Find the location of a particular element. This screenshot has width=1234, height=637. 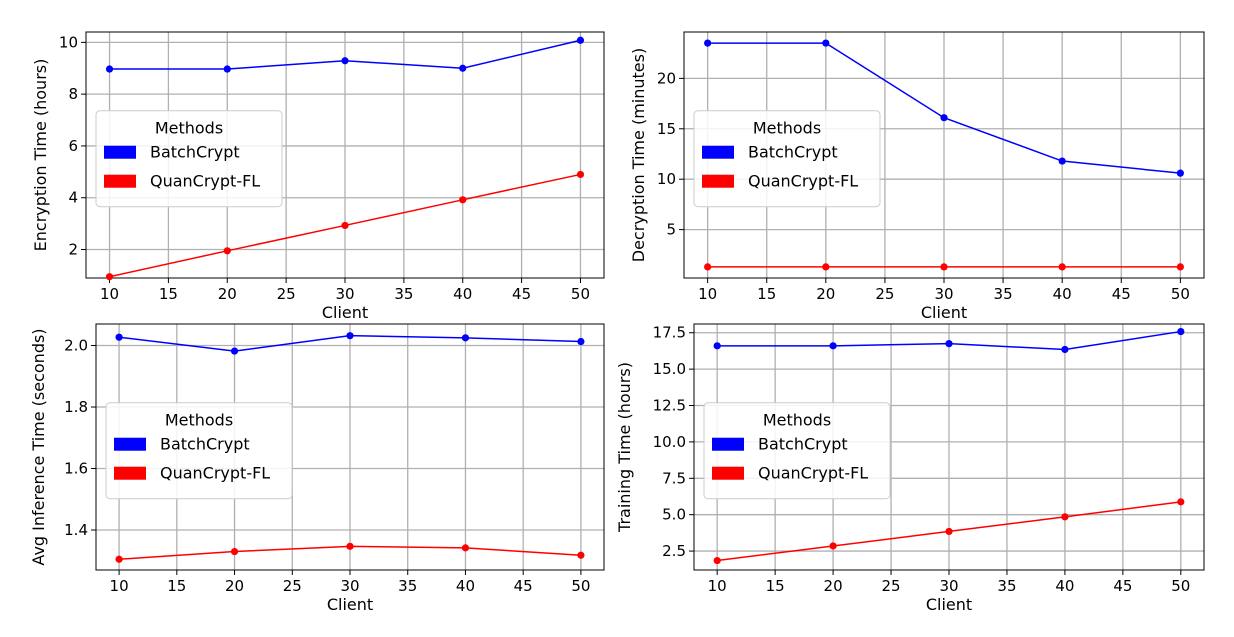

y-tick-label: 4 is located at coordinates (73, 198).